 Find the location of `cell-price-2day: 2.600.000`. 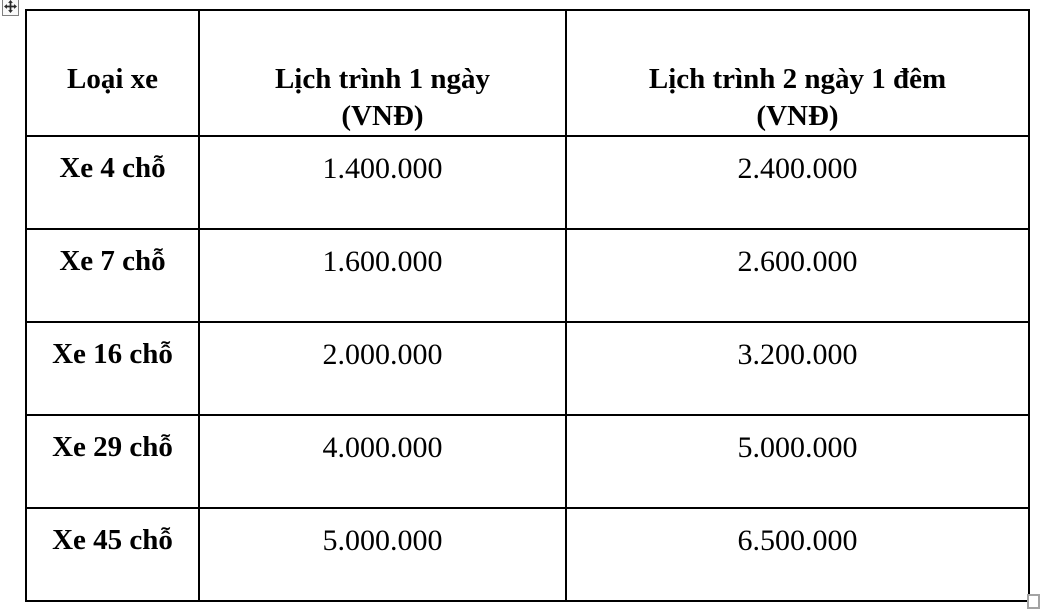

cell-price-2day: 2.600.000 is located at coordinates (797, 275).